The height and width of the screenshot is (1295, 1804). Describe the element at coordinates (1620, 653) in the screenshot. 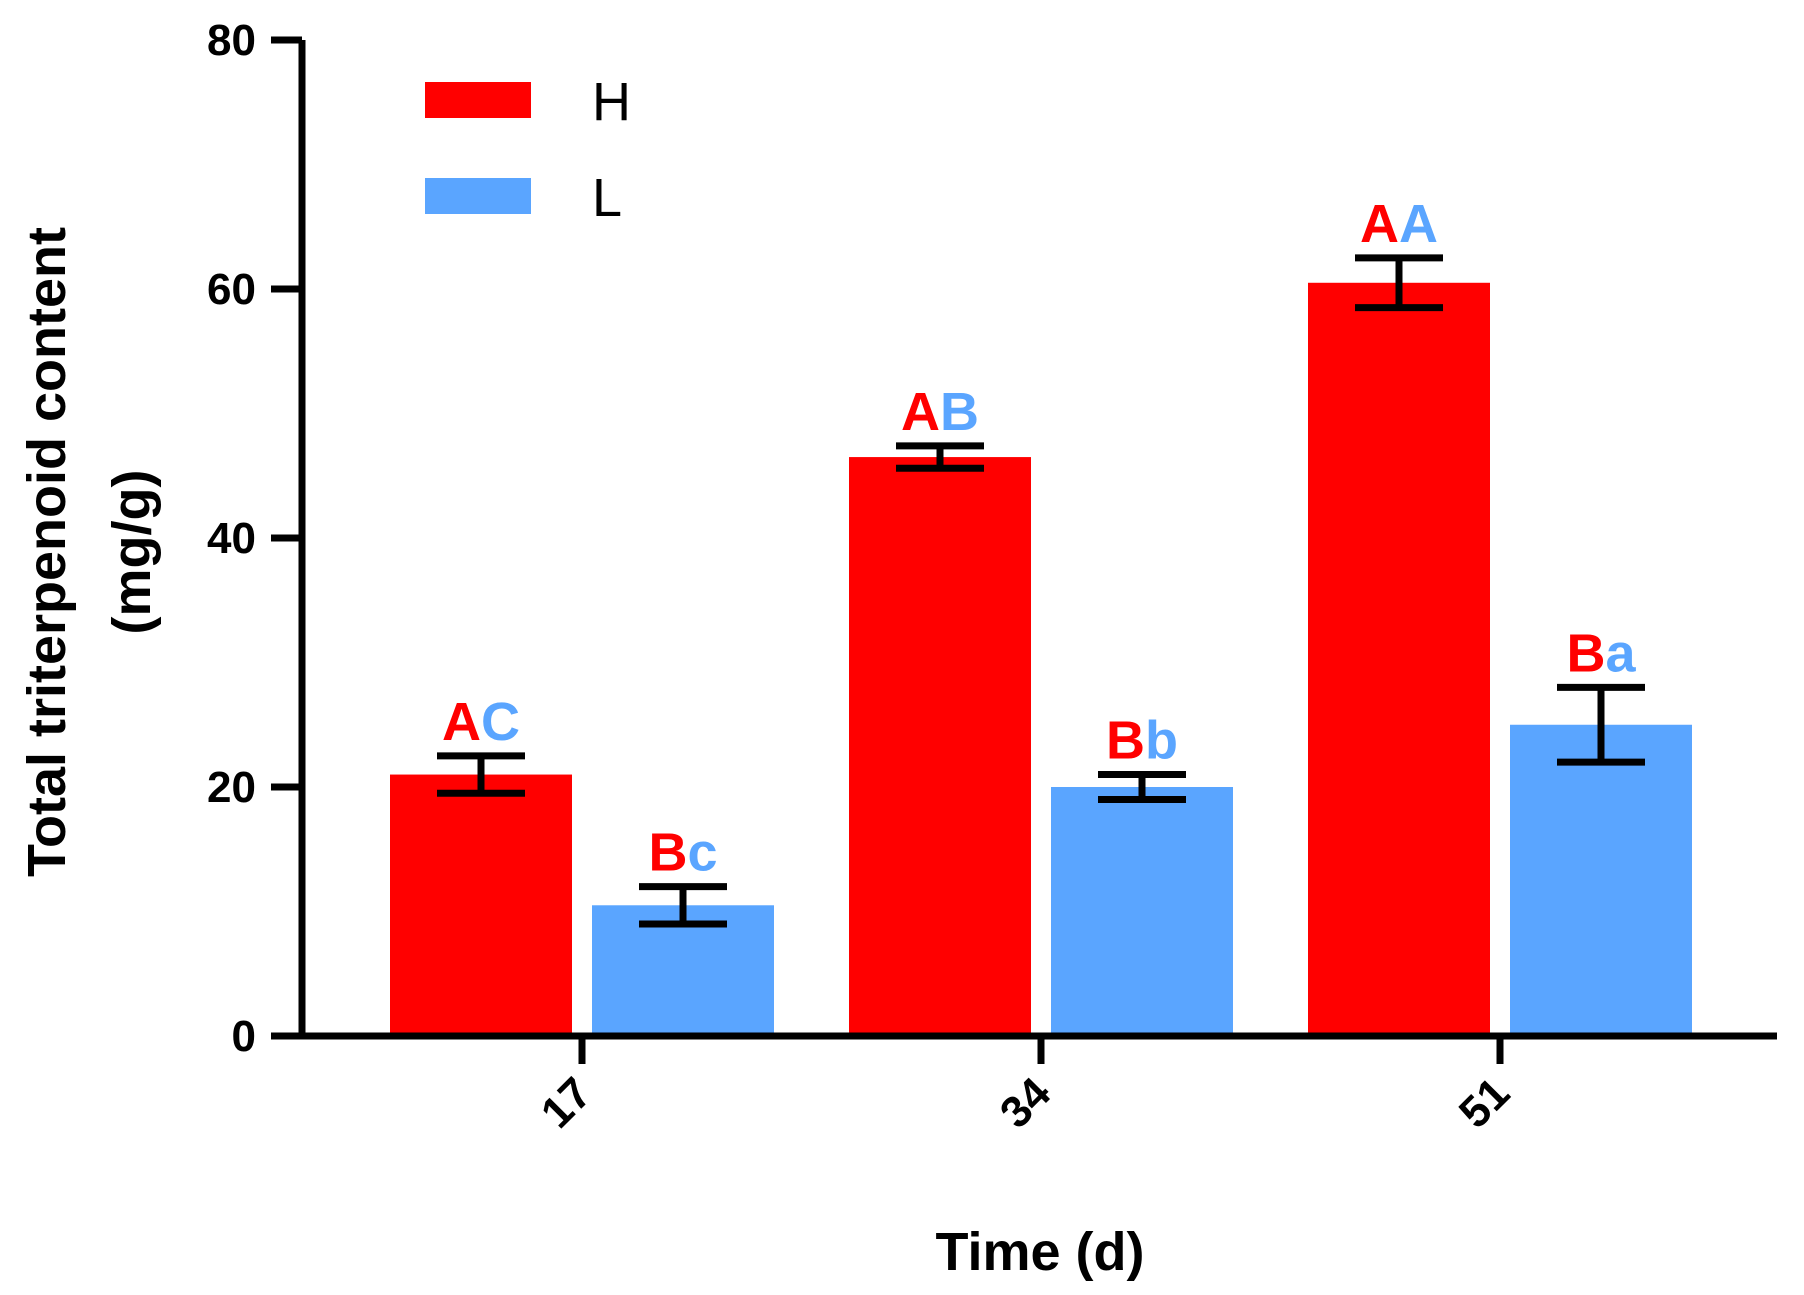

I see `significance-letter: a` at that location.